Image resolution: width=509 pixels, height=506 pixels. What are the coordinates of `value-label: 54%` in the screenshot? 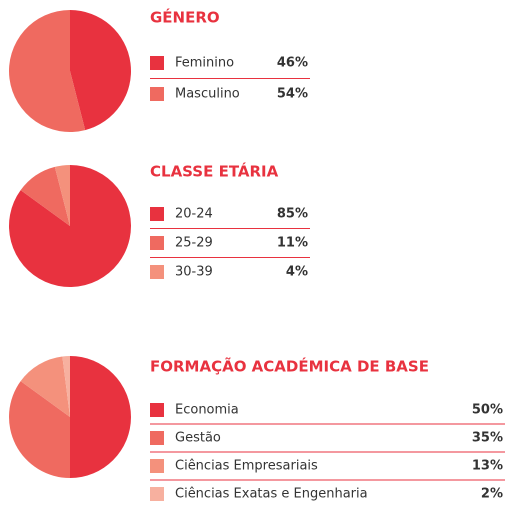 It's located at (292, 94).